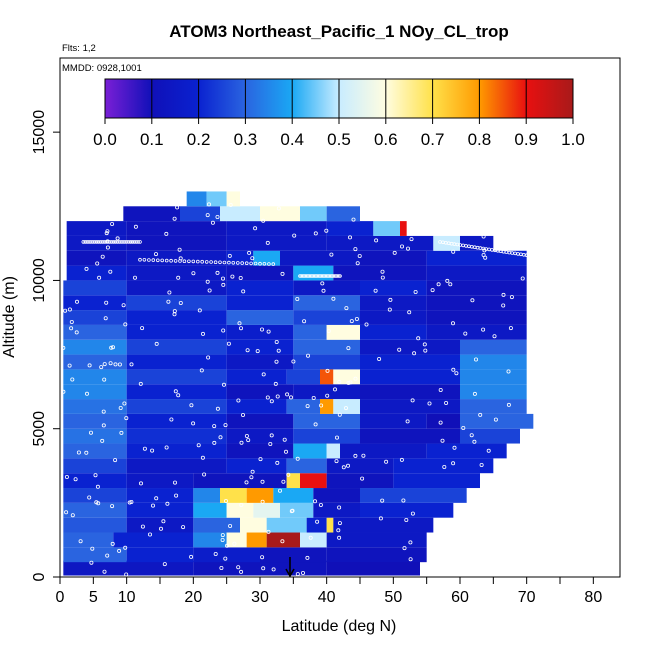 This screenshot has width=650, height=650. I want to click on y-tick-label: 15000, so click(39, 132).